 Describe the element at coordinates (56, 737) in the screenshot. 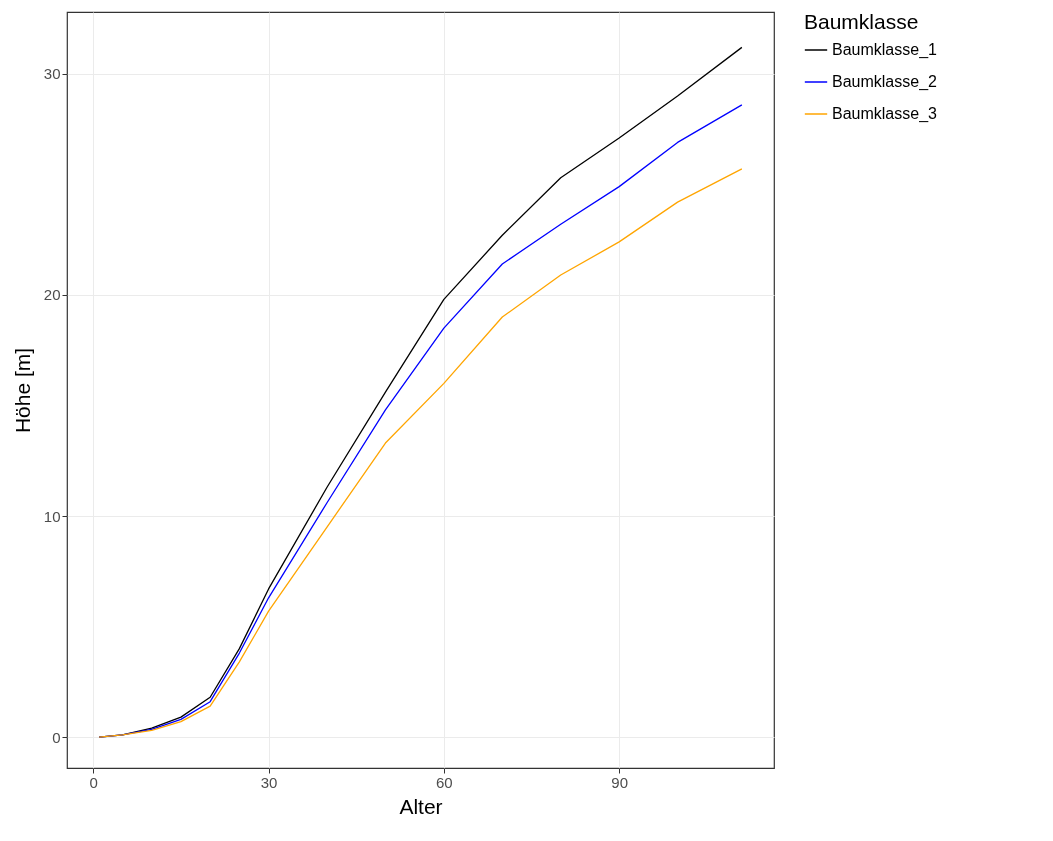

I see `y-tick-label: 0` at that location.